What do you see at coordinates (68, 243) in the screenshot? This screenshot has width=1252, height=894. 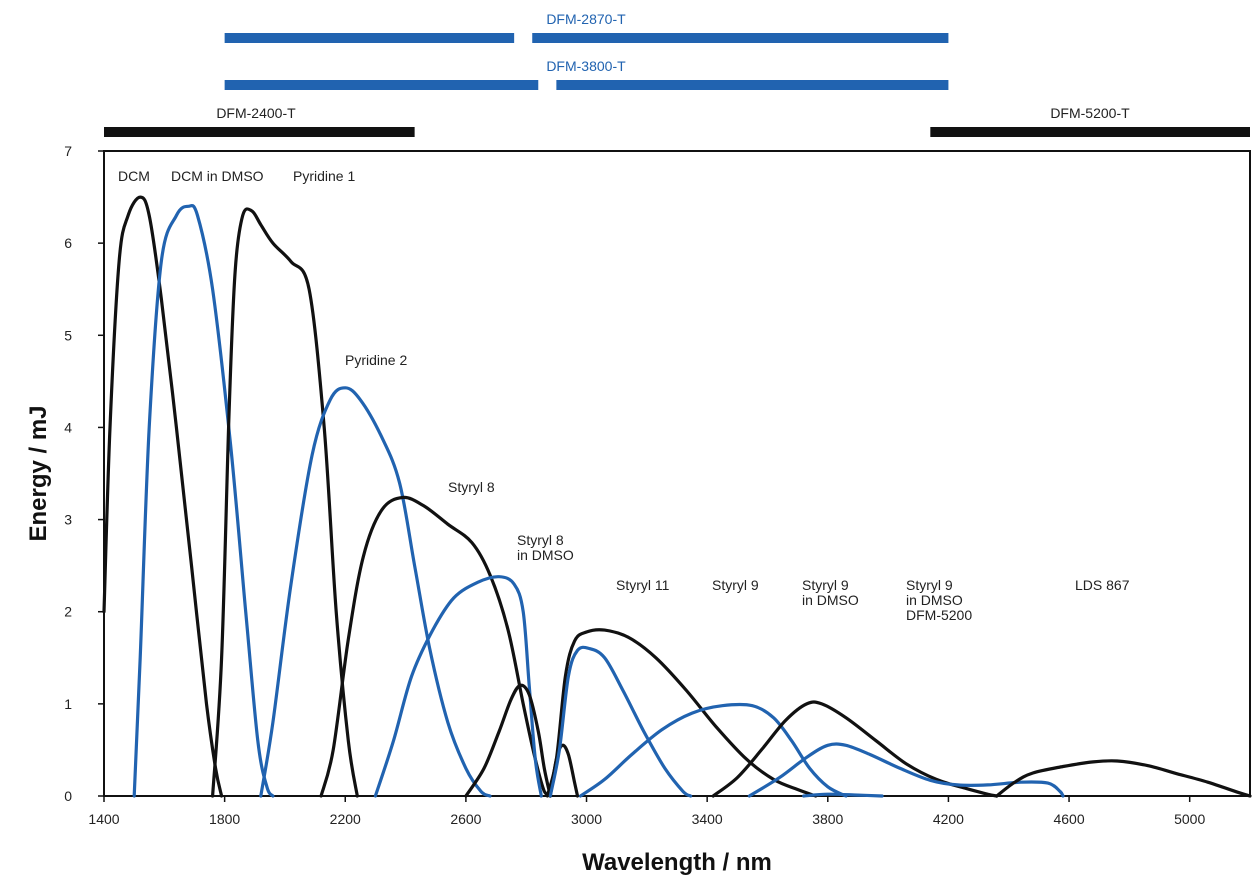 I see `y-tick-label-6: 6` at bounding box center [68, 243].